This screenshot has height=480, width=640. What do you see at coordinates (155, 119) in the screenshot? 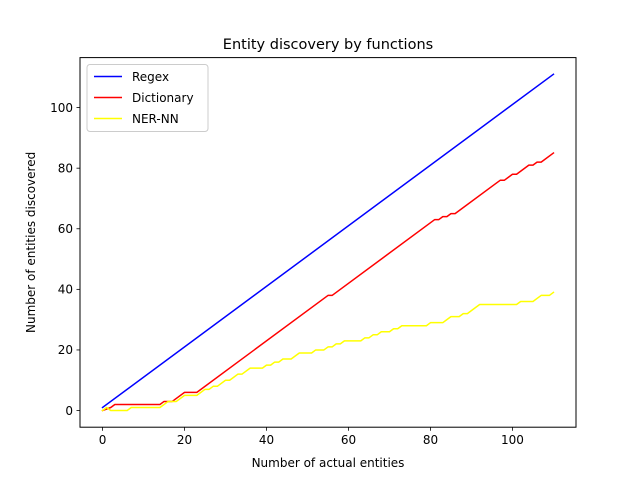
I see `legend-label-2: NER-NN` at bounding box center [155, 119].